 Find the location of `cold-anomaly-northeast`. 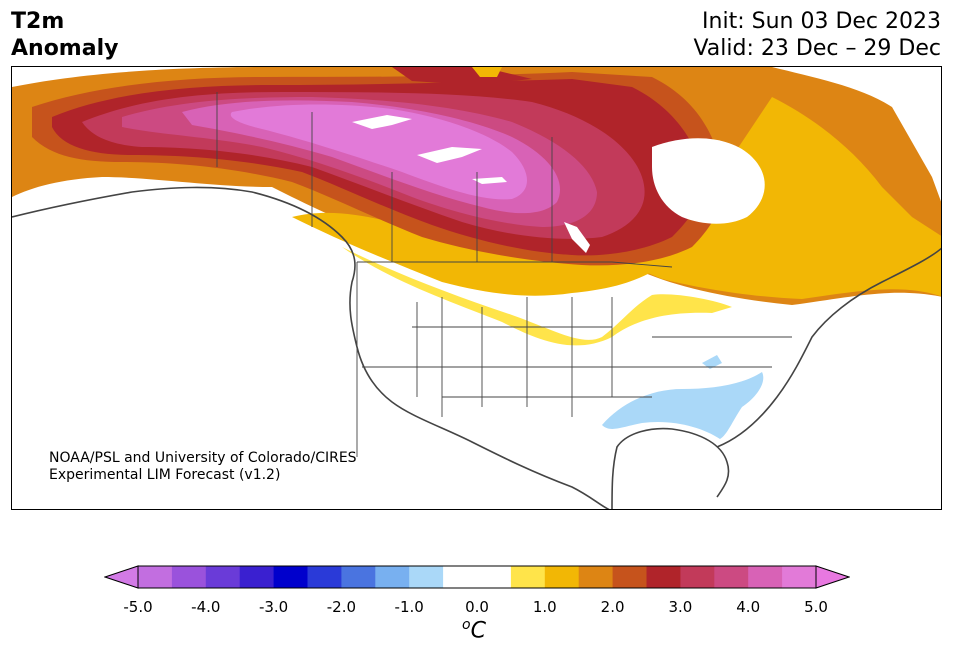

cold-anomaly-northeast is located at coordinates (712, 362).